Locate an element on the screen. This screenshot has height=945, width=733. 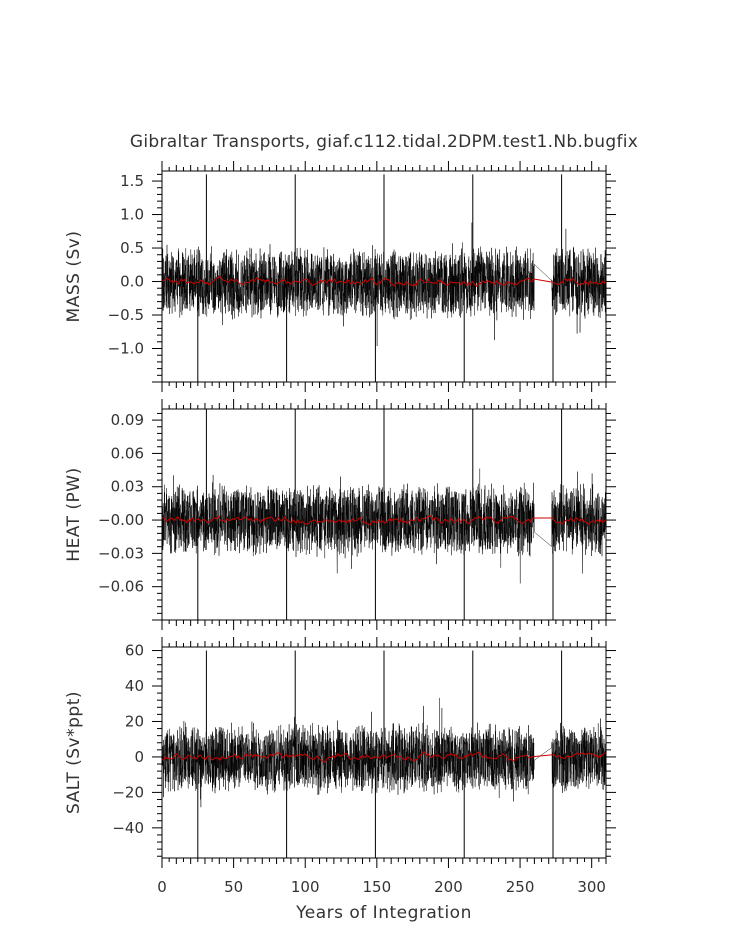
y-axis-label-salt: SALT (Sv*ppt) is located at coordinates (74, 752).